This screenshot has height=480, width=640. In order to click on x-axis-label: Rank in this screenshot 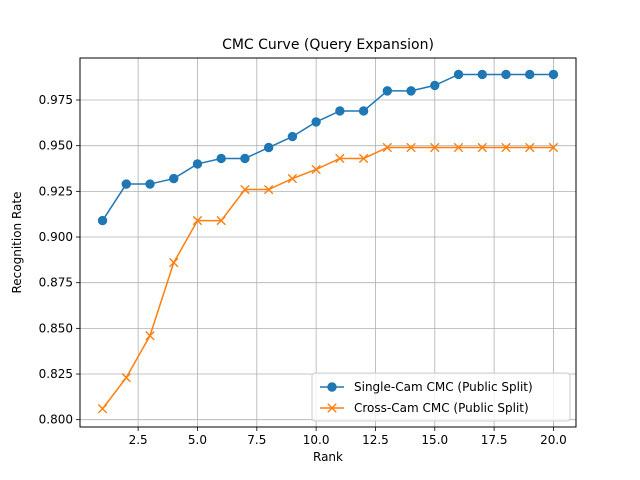, I will do `click(328, 457)`.